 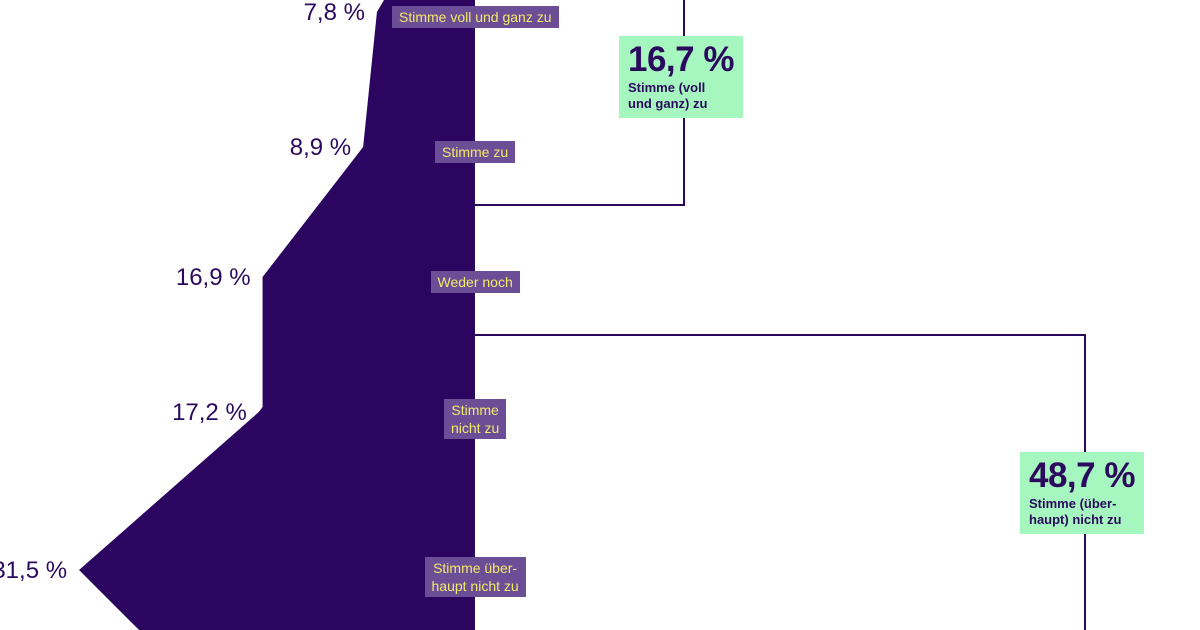 I want to click on category-label: Weder noch, so click(x=475, y=282).